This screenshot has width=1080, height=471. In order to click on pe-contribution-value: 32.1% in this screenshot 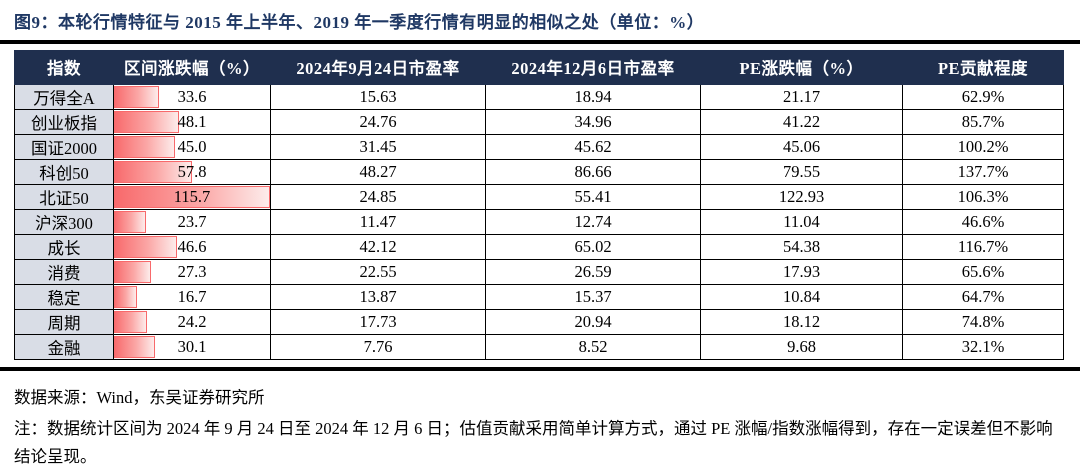, I will do `click(983, 346)`.